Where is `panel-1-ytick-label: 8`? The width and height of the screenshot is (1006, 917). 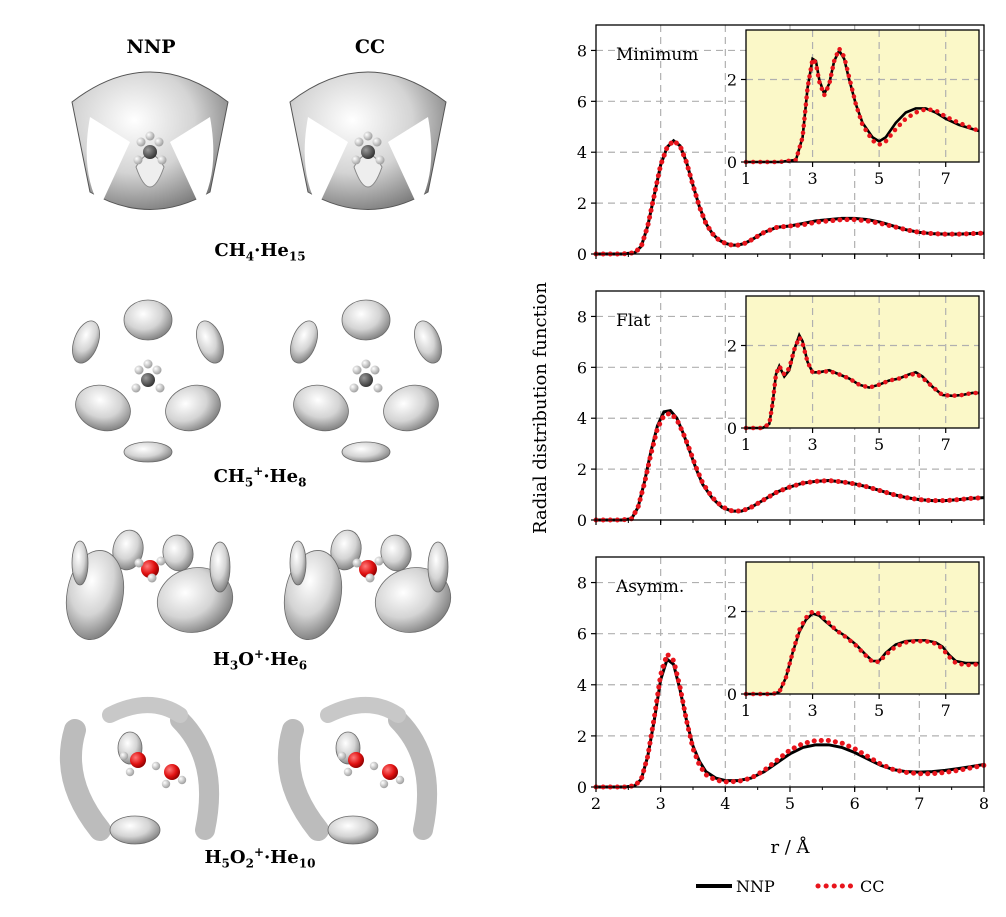 panel-1-ytick-label: 8 is located at coordinates (582, 50).